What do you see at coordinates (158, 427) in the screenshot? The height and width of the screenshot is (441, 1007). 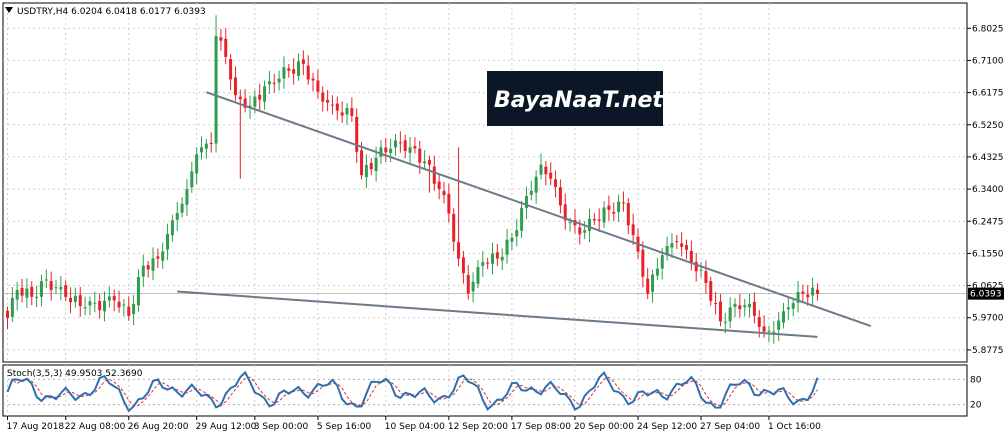 I see `x-tick-label: 26 Aug 20:00` at bounding box center [158, 427].